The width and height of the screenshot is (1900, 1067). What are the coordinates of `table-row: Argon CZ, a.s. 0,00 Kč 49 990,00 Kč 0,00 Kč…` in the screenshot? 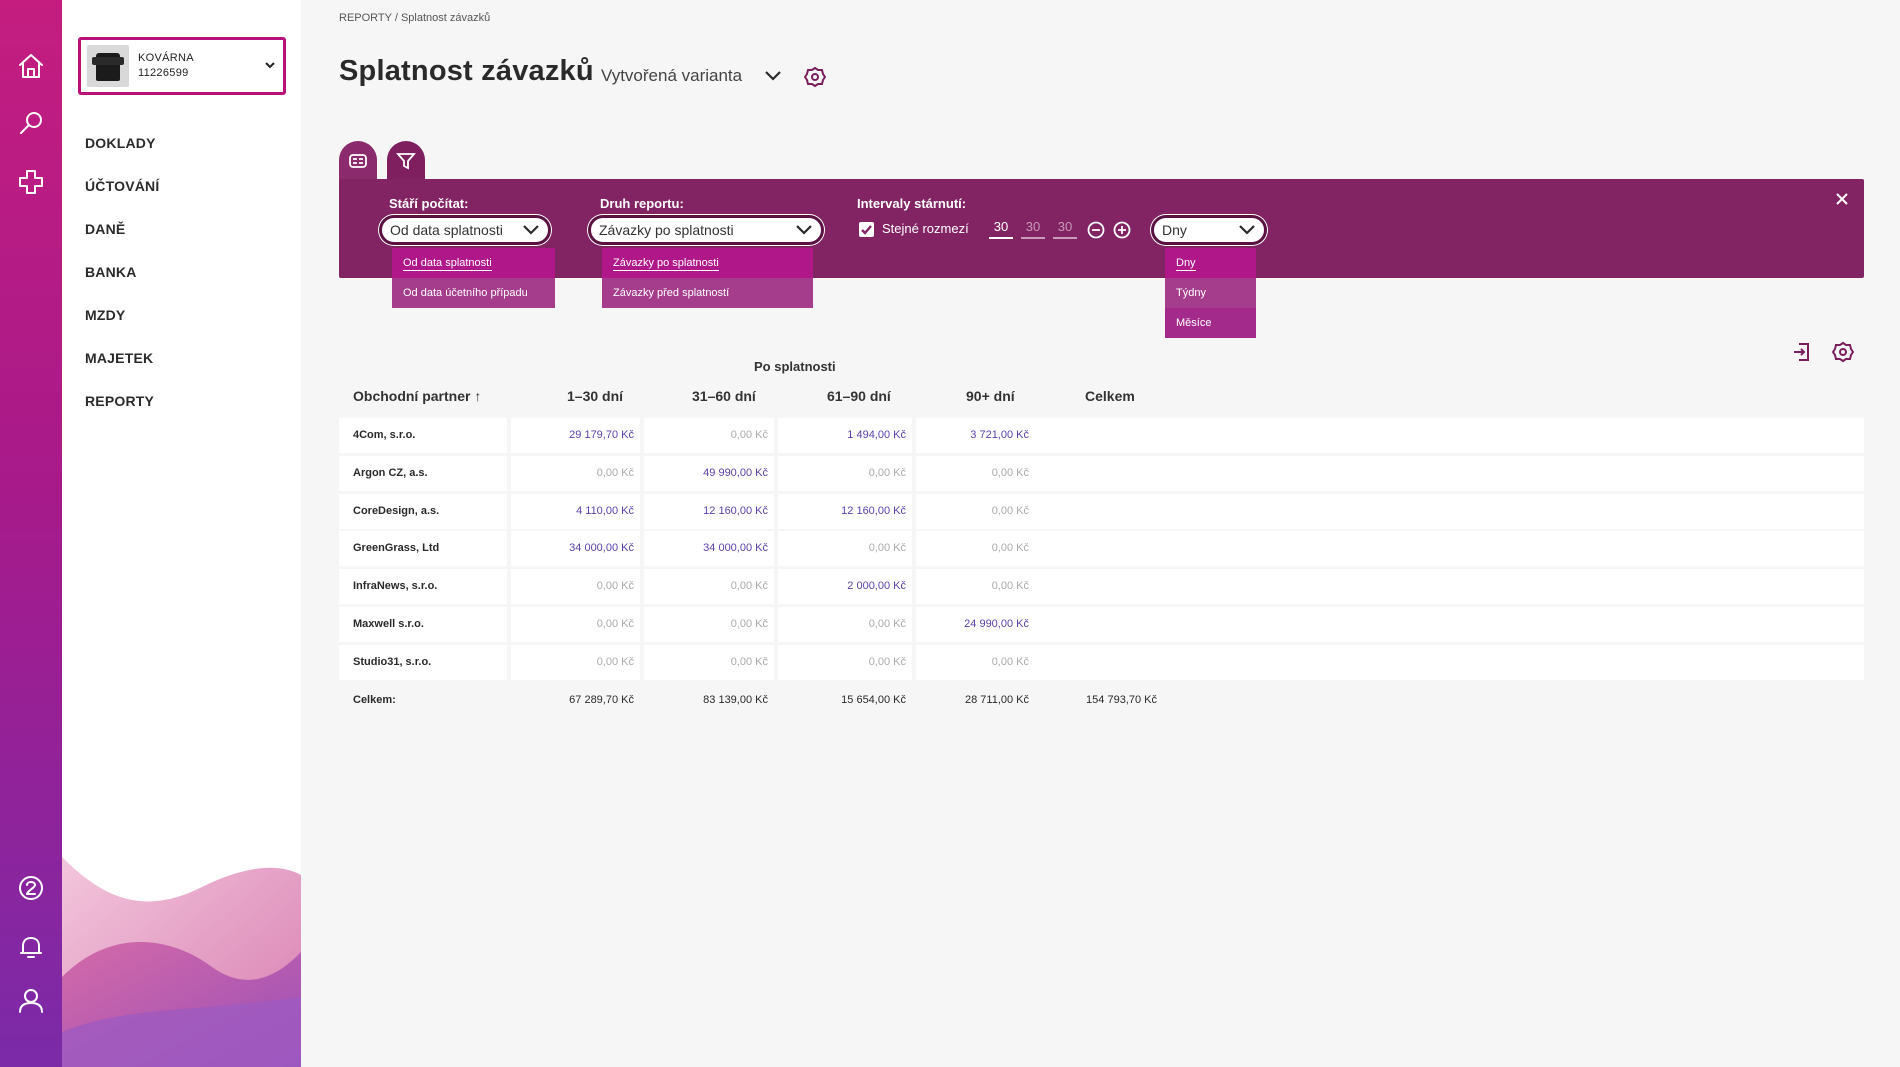 It's located at (1101, 473).